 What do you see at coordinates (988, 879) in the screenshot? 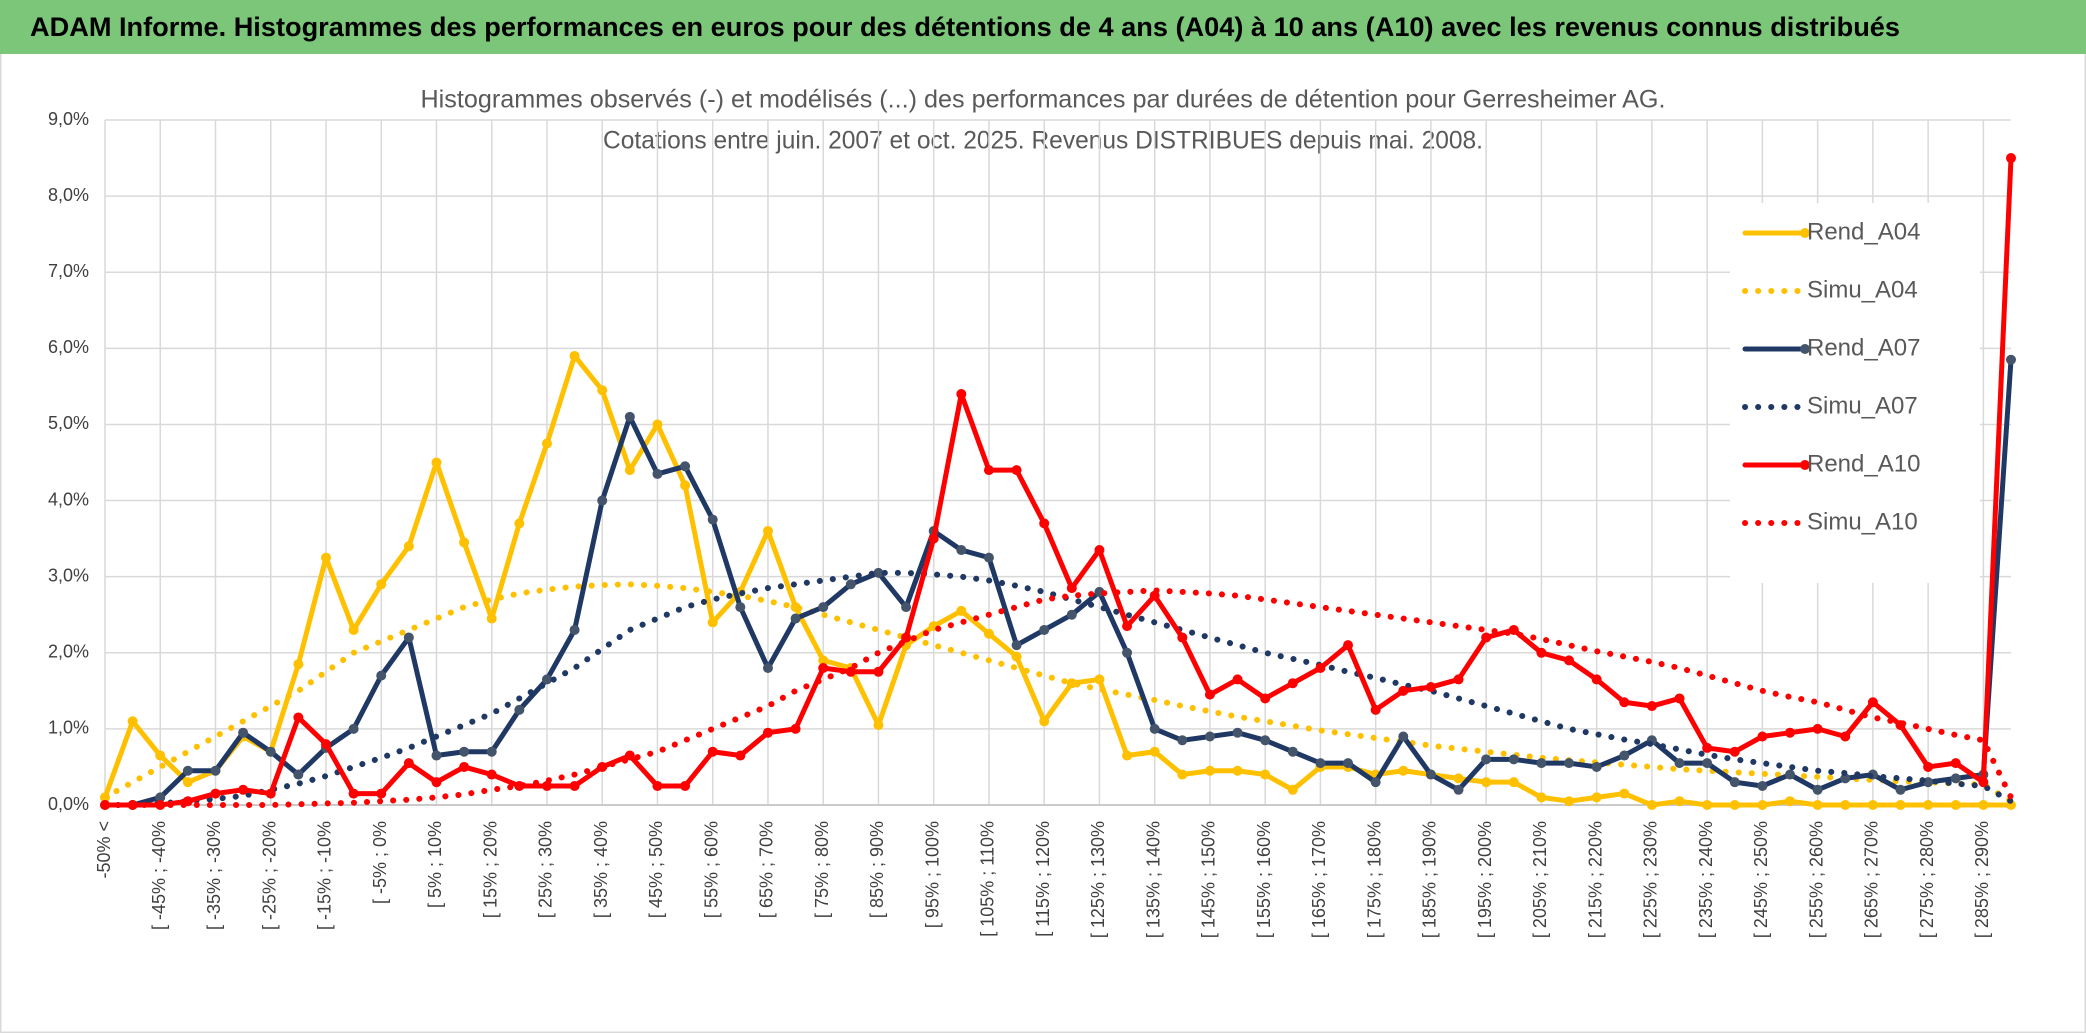
I see `x-tick-label: [ 105% ; 110%` at bounding box center [988, 879].